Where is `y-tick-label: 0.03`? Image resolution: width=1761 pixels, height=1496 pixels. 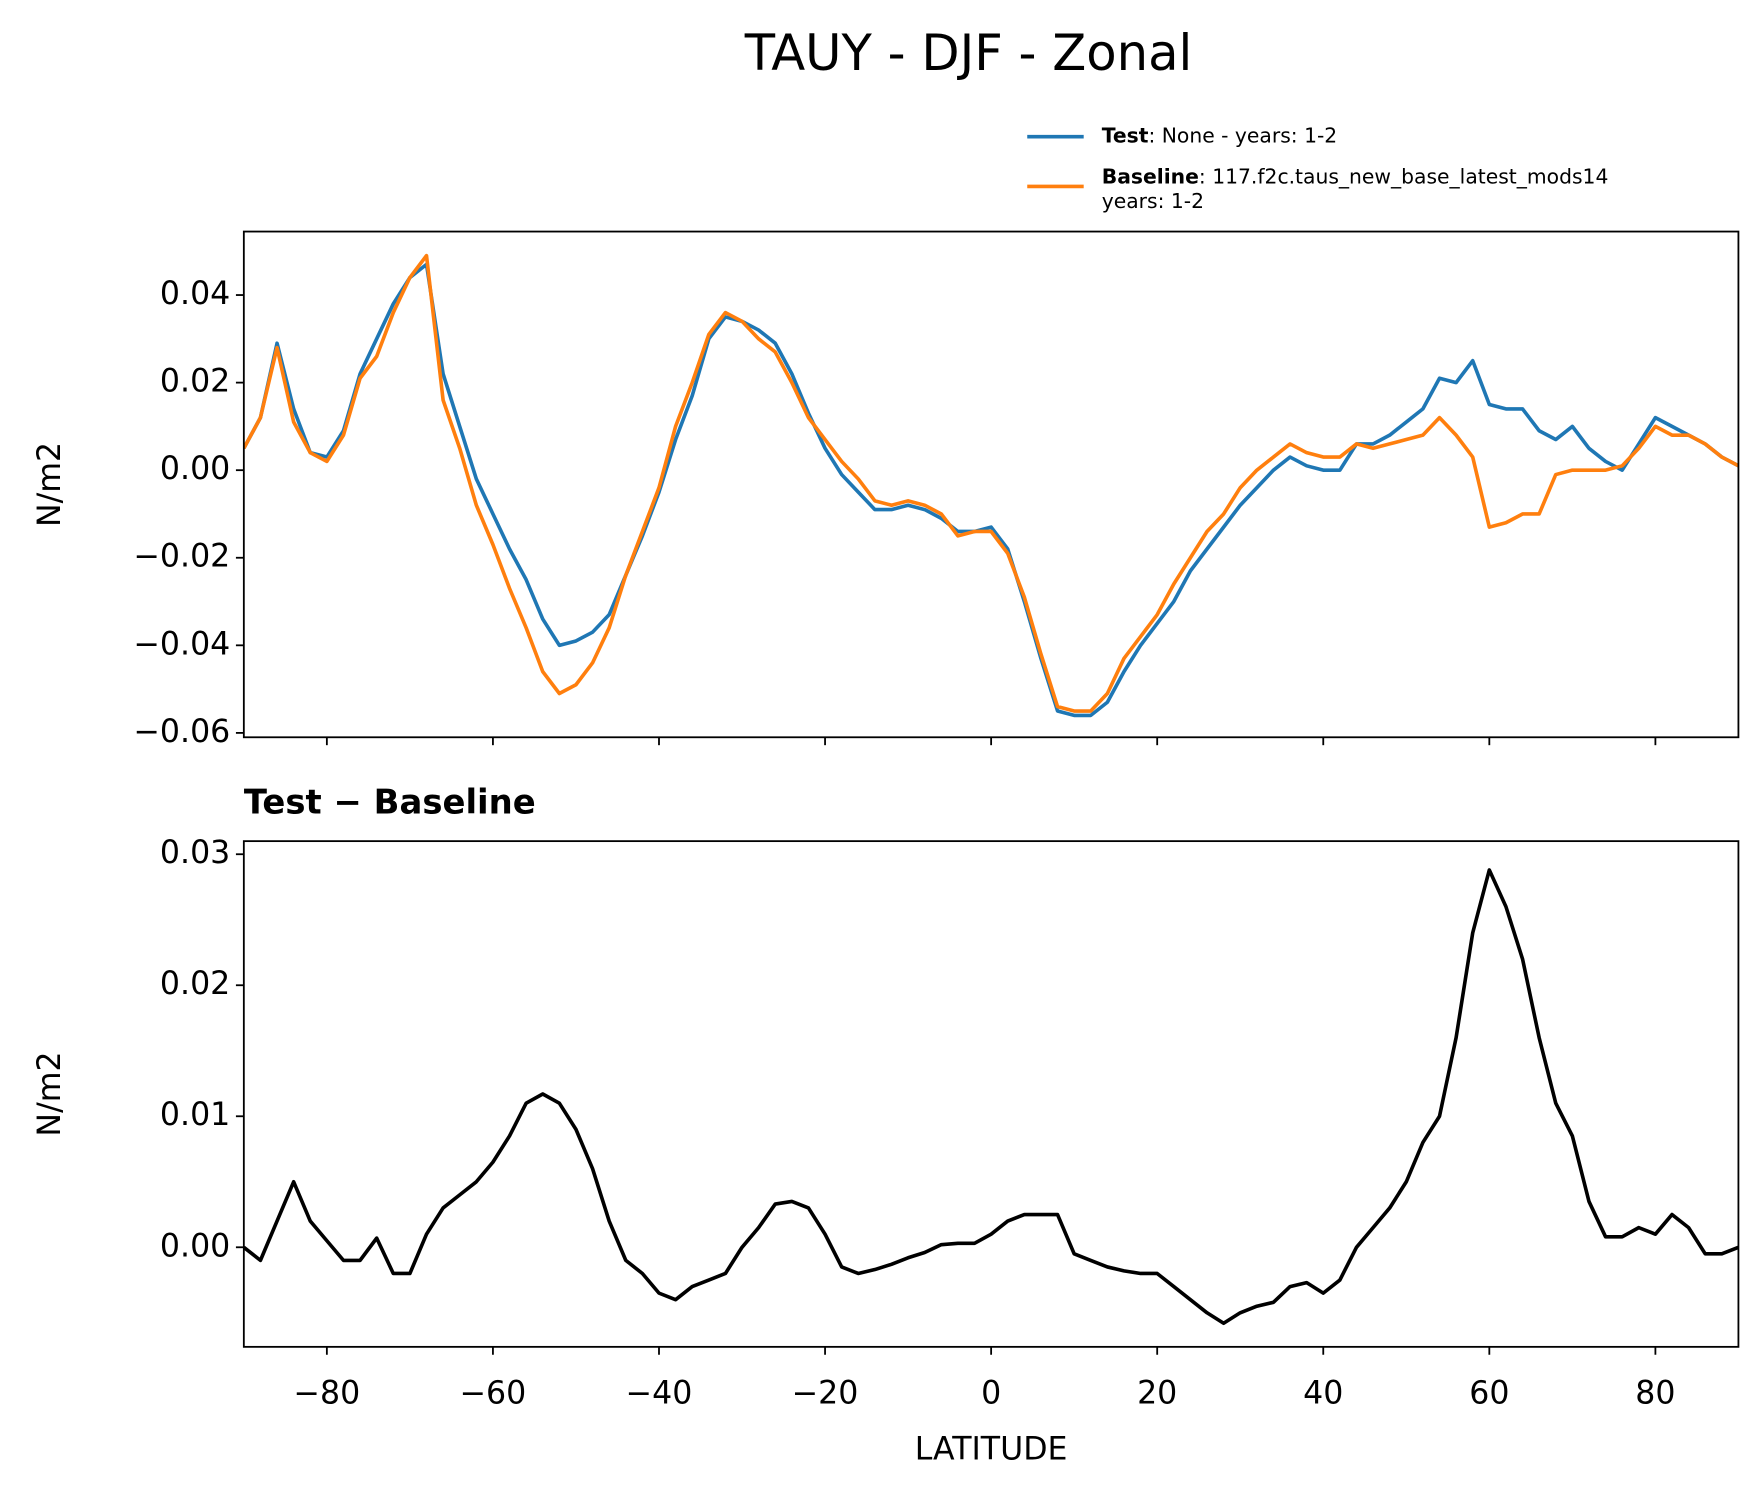 y-tick-label: 0.03 is located at coordinates (195, 853).